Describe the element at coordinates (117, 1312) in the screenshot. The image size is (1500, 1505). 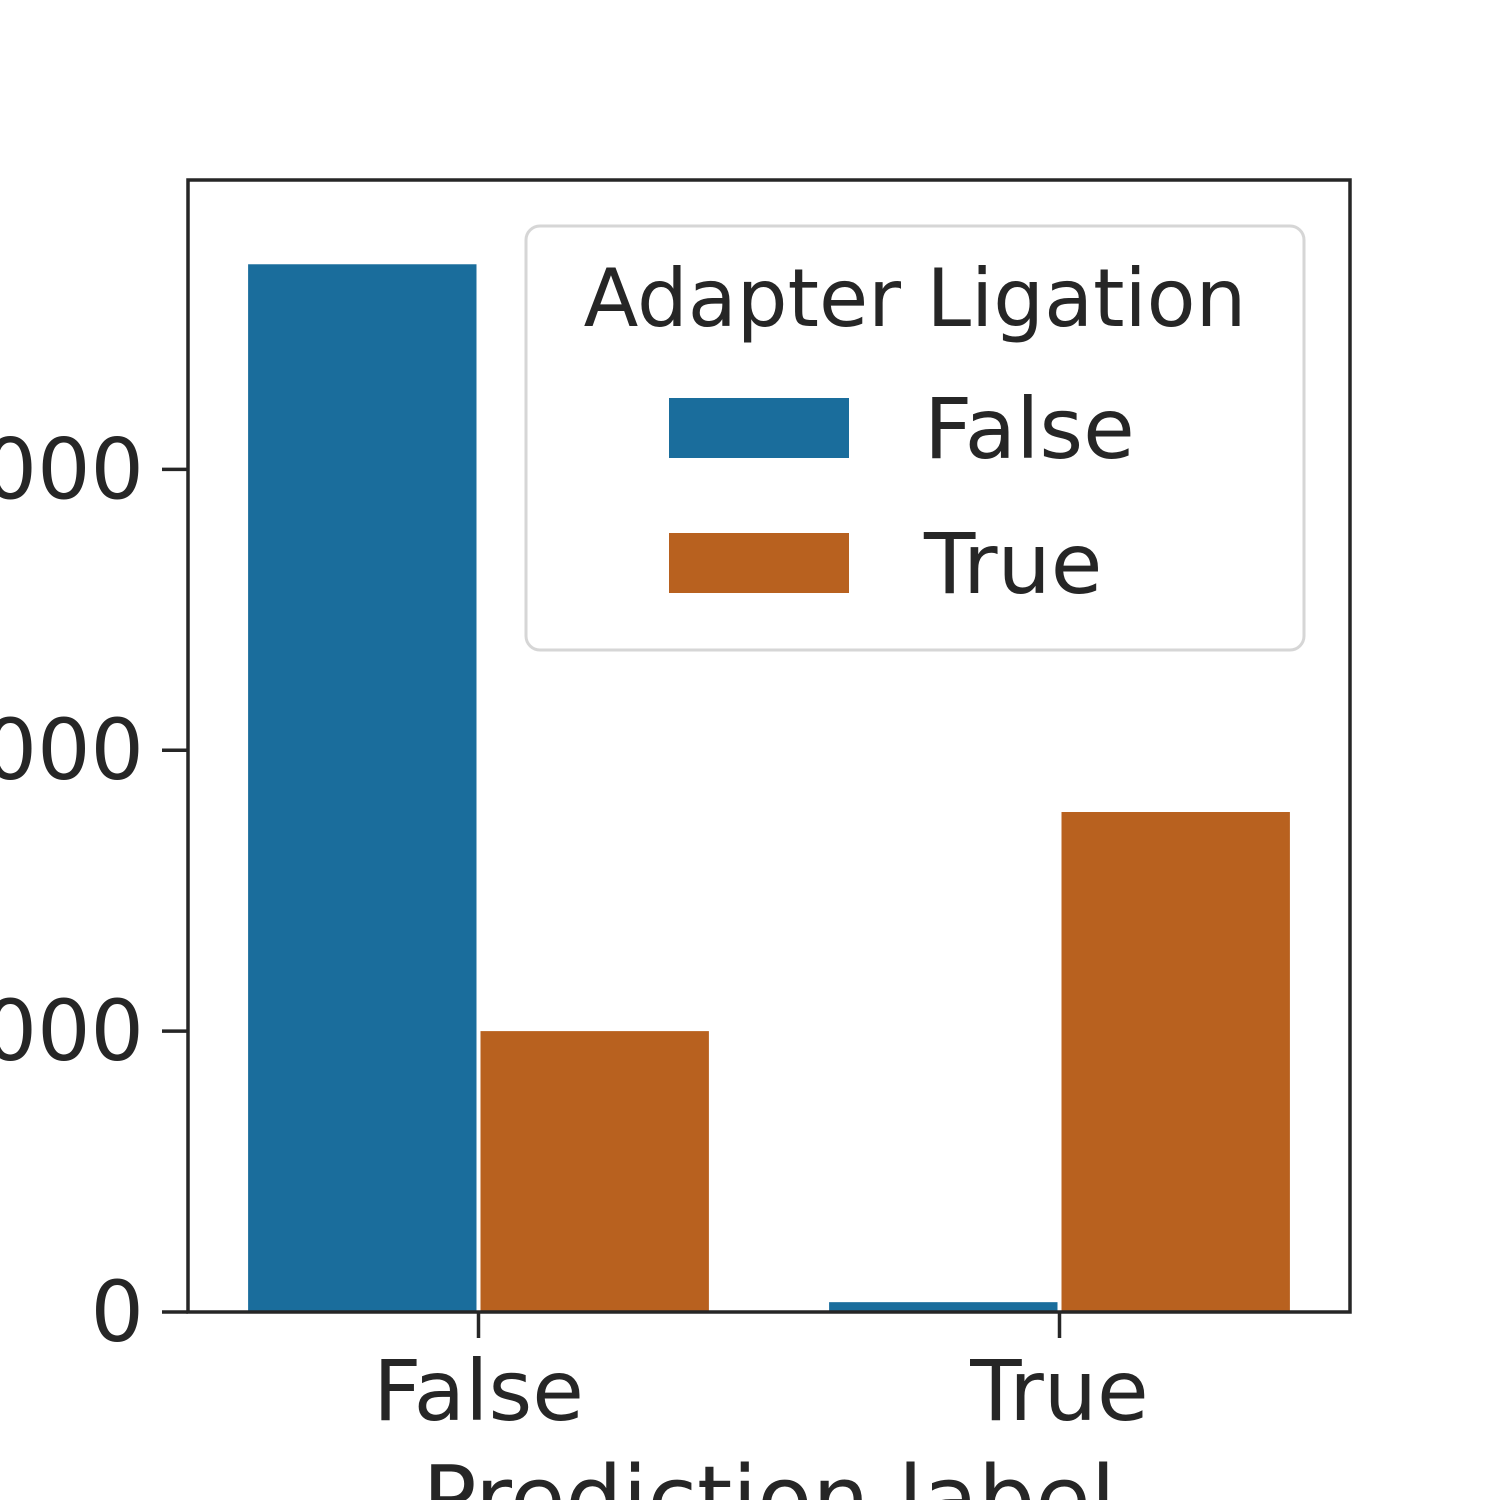
I see `y-tick-label: 0` at that location.